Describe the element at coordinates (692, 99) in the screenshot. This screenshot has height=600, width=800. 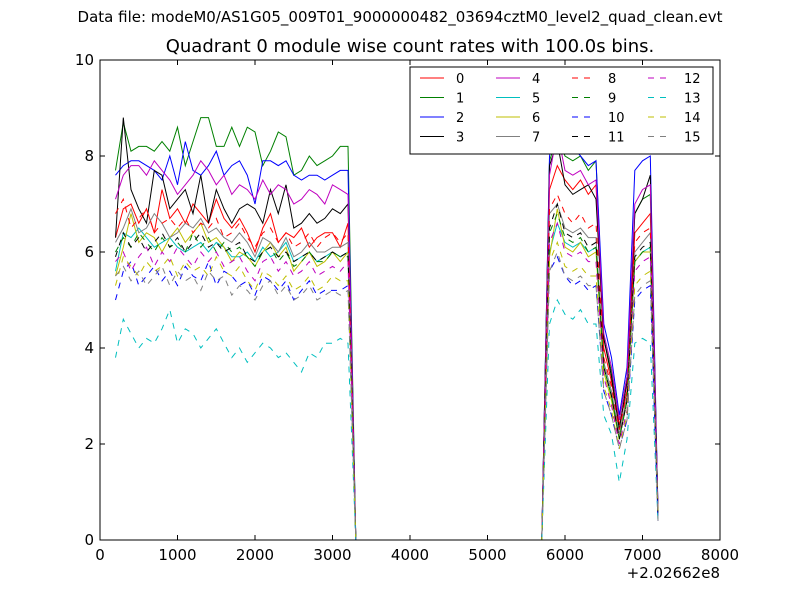
I see `legend-label-13: 13` at that location.